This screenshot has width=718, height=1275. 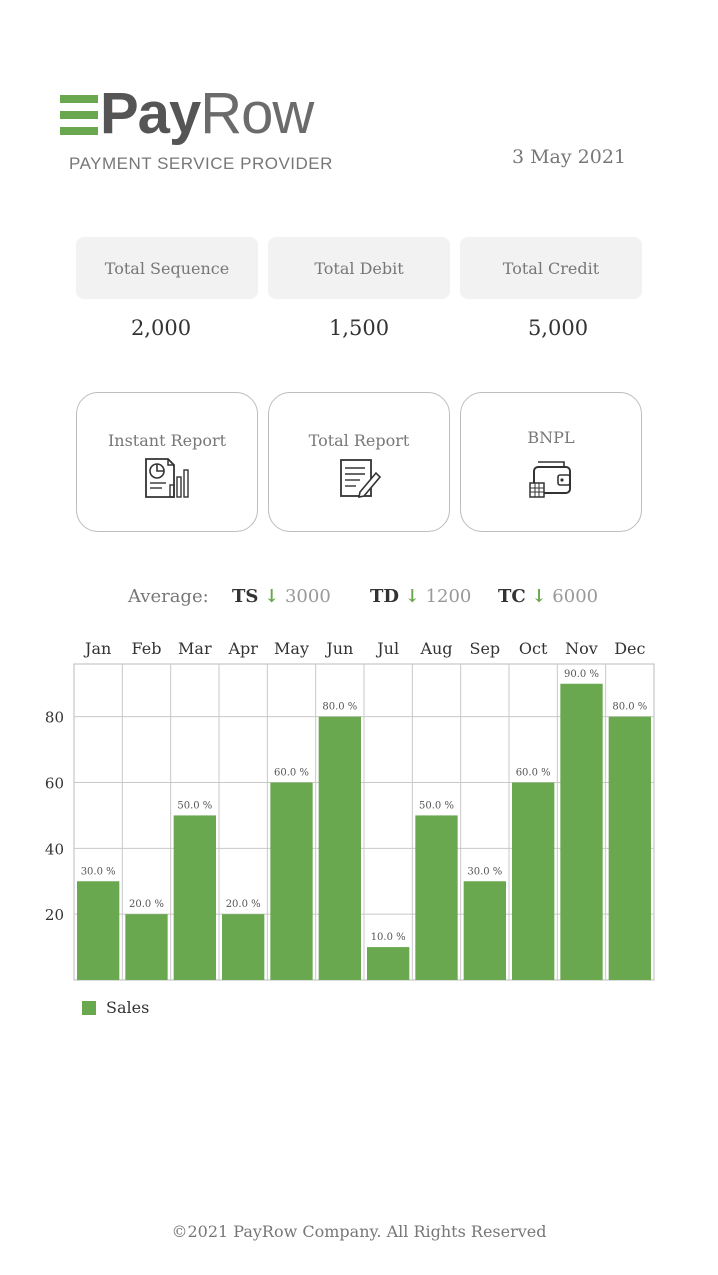 I want to click on bar-oct, so click(x=533, y=881).